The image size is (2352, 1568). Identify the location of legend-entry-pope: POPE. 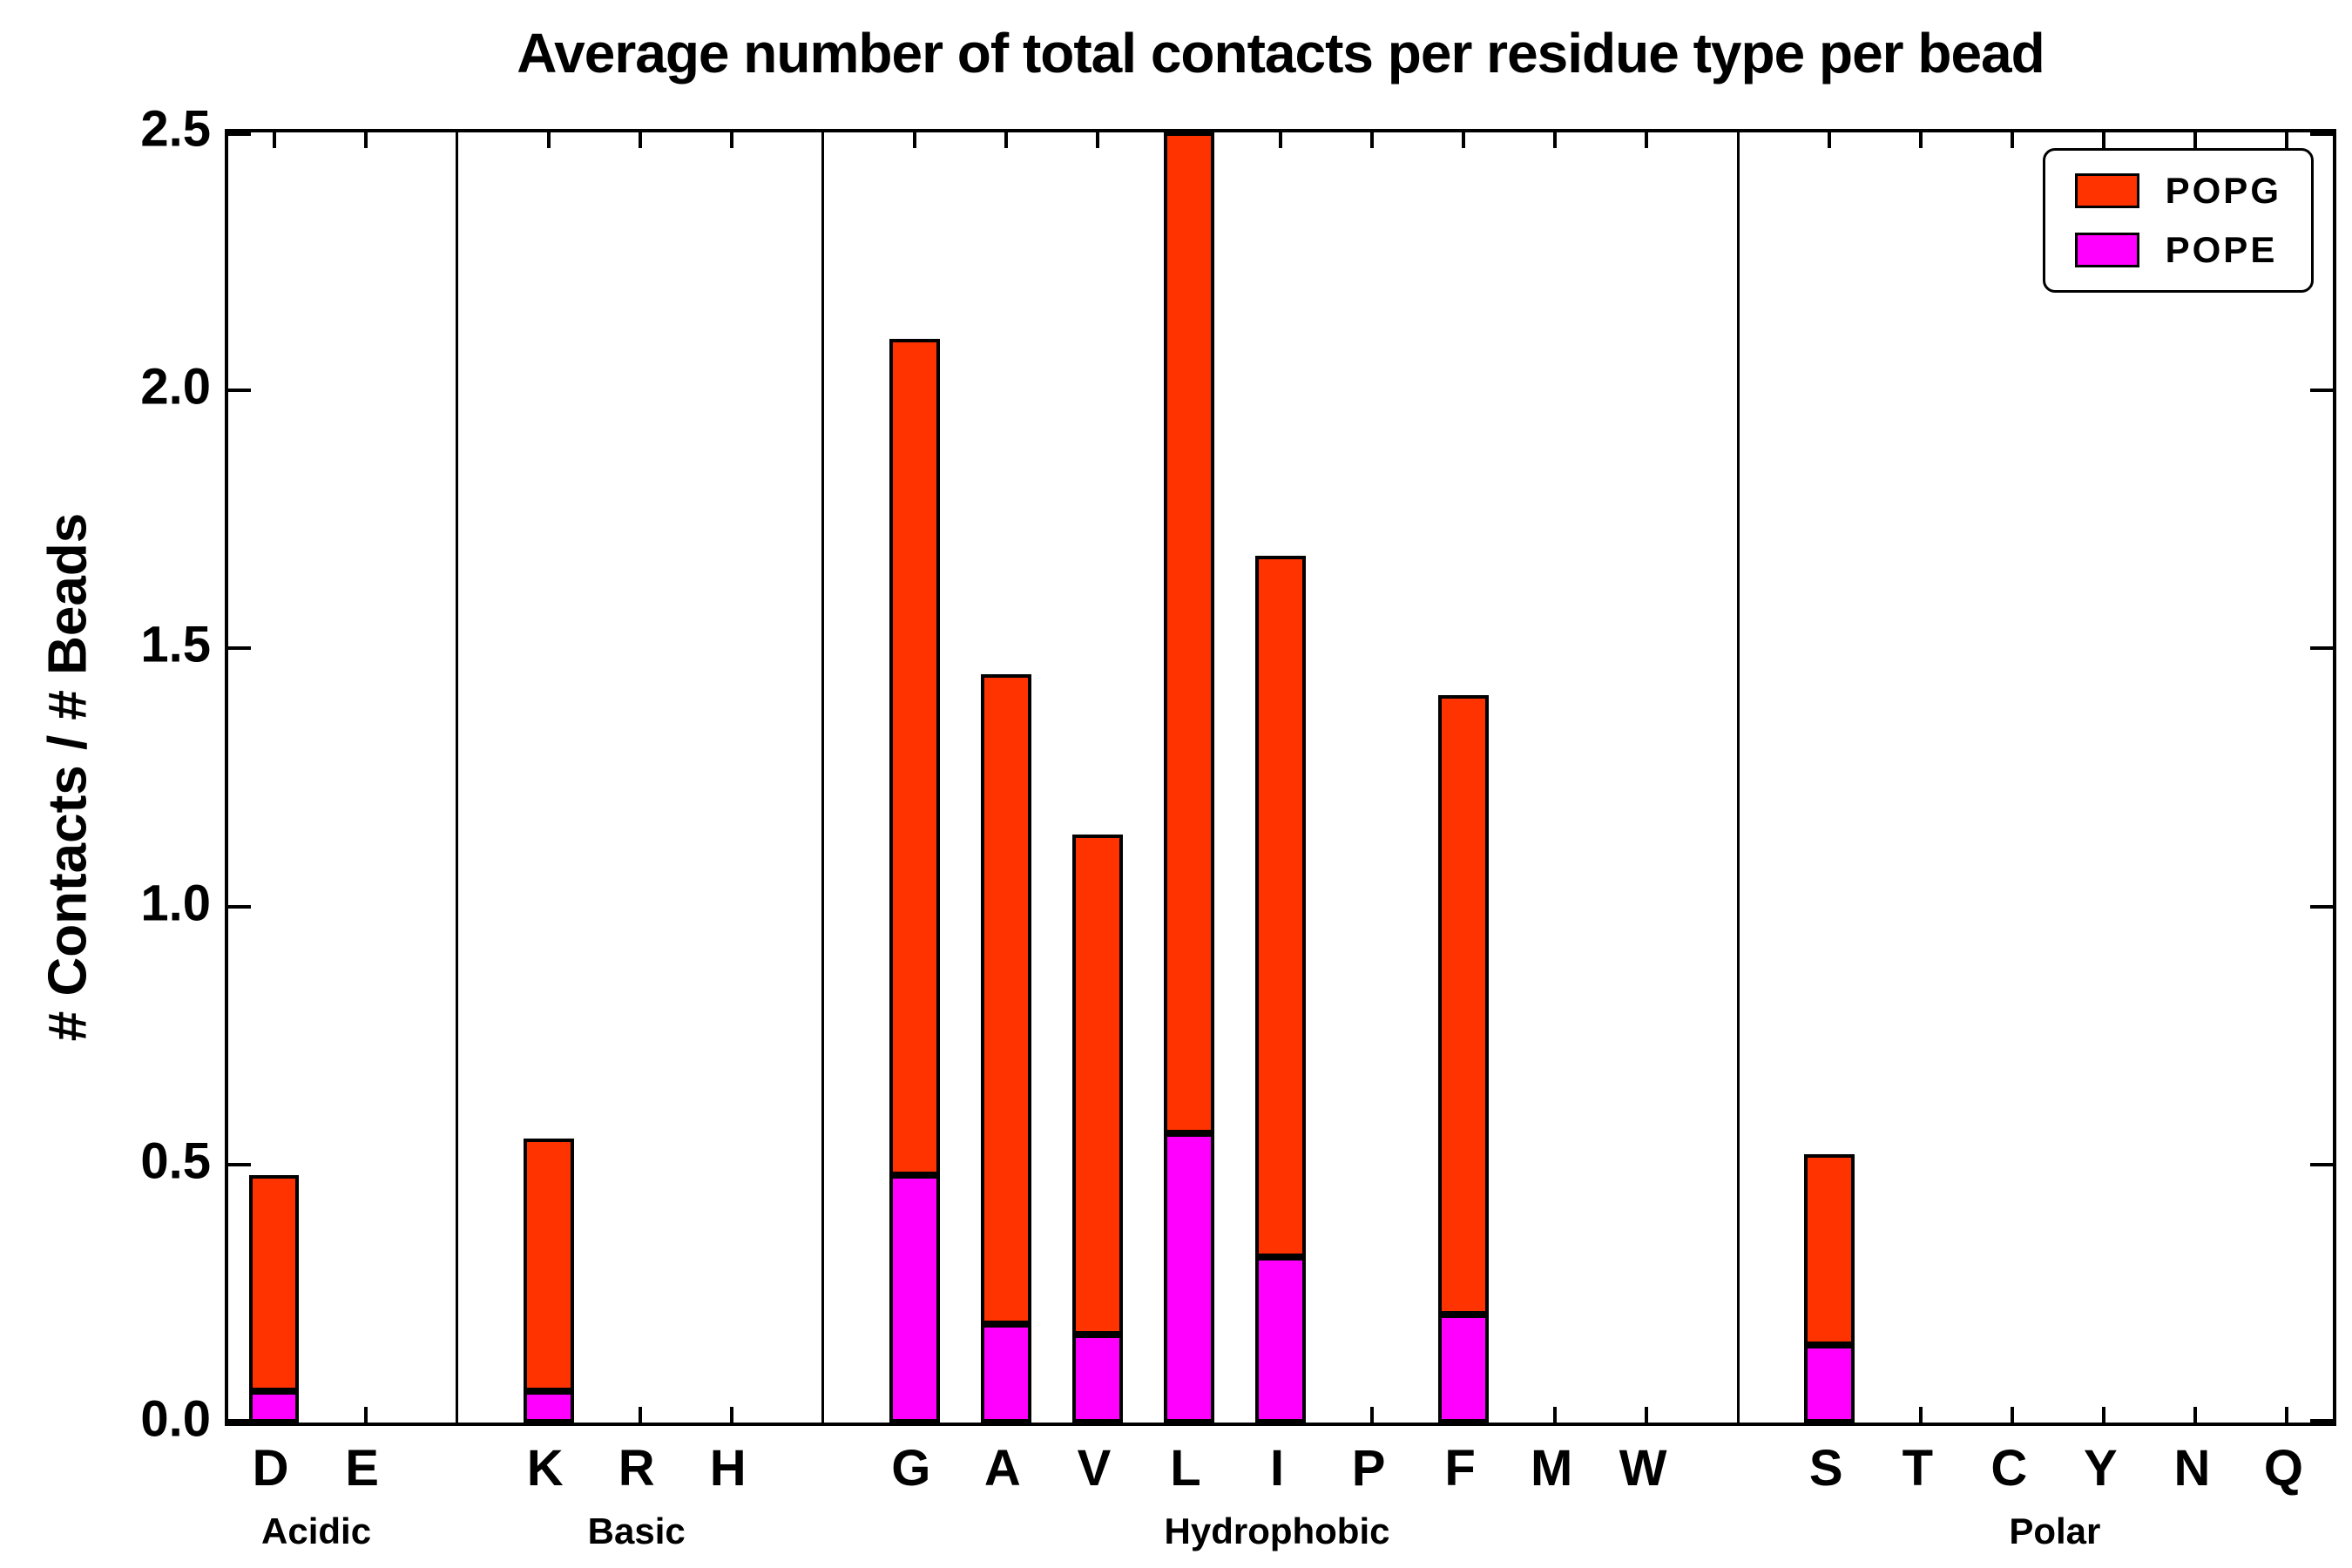
(2177, 250).